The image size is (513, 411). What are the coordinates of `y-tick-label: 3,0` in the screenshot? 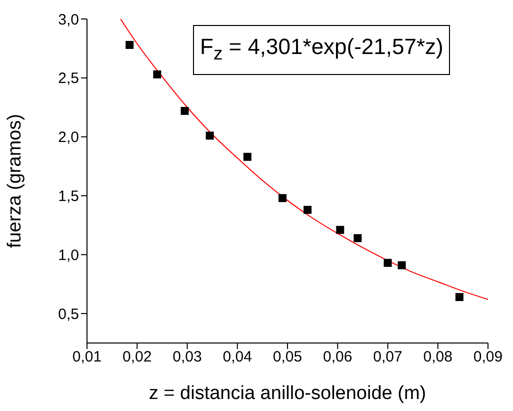 It's located at (68, 19).